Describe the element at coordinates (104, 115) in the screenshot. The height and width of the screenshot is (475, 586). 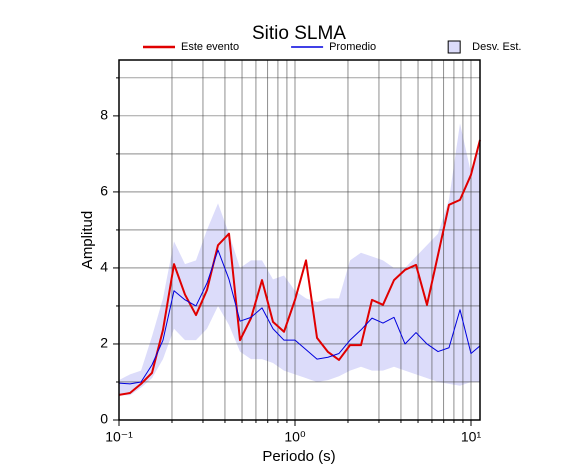
I see `y-tick-label: 8` at that location.